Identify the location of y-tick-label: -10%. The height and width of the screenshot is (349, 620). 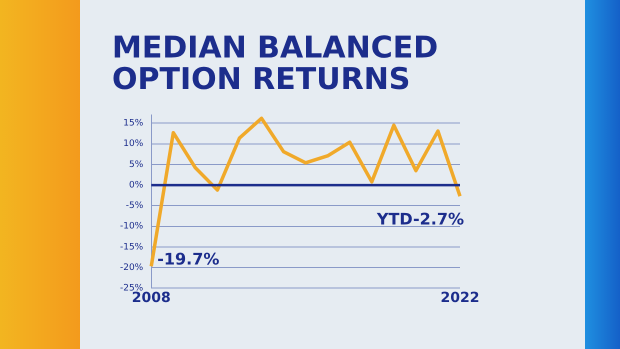
(132, 227).